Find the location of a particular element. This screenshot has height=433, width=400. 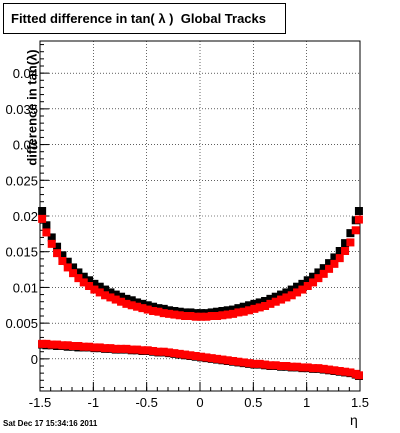

y-tick-label: 0.015 is located at coordinates (21, 252).